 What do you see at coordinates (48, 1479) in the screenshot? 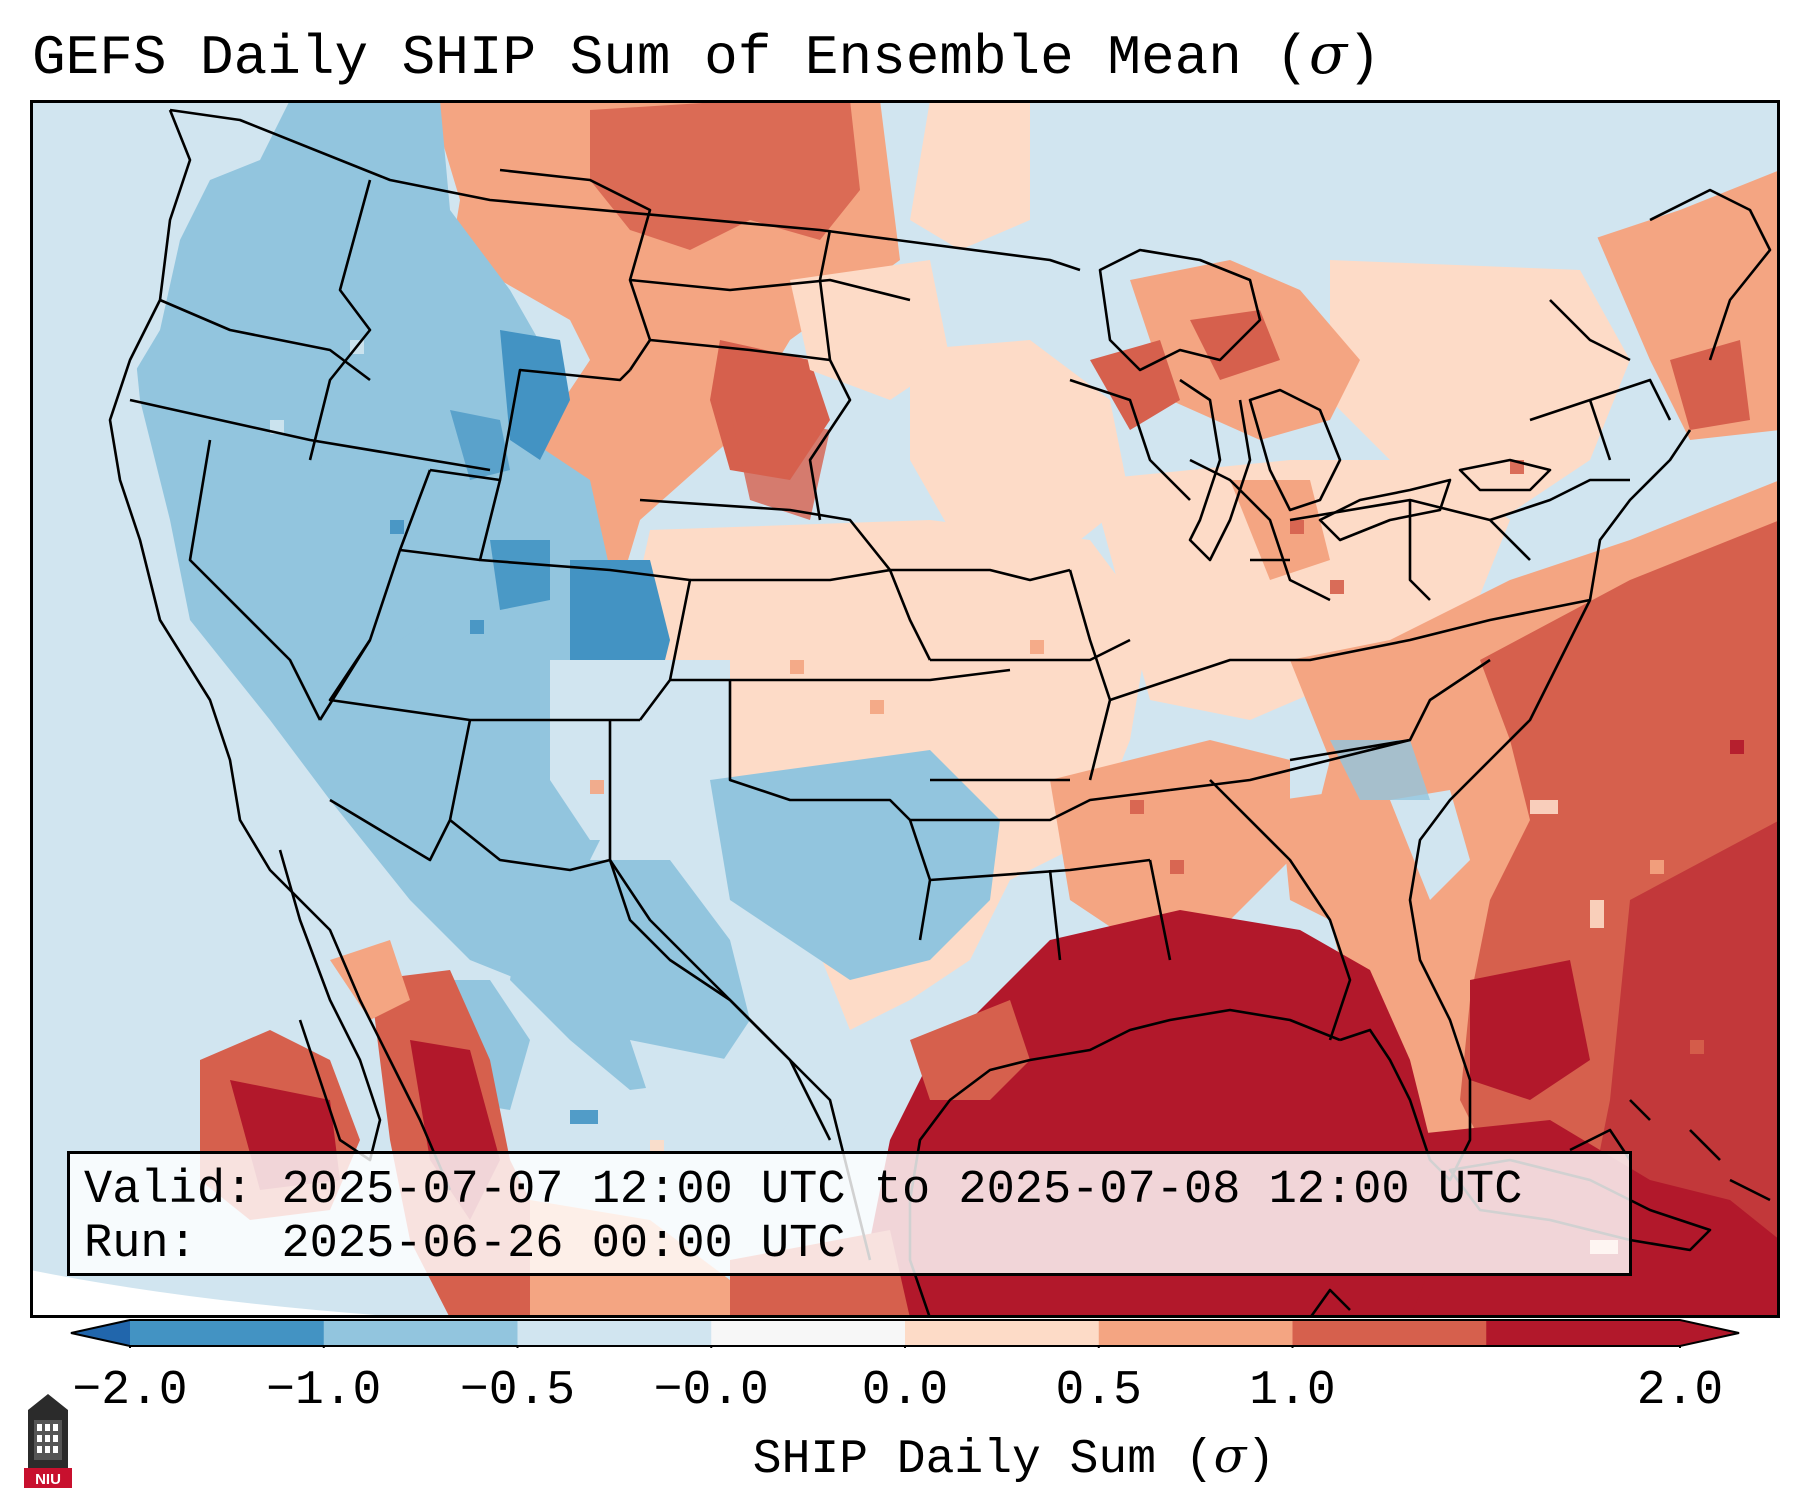
I see `svg-text: NIU` at bounding box center [48, 1479].